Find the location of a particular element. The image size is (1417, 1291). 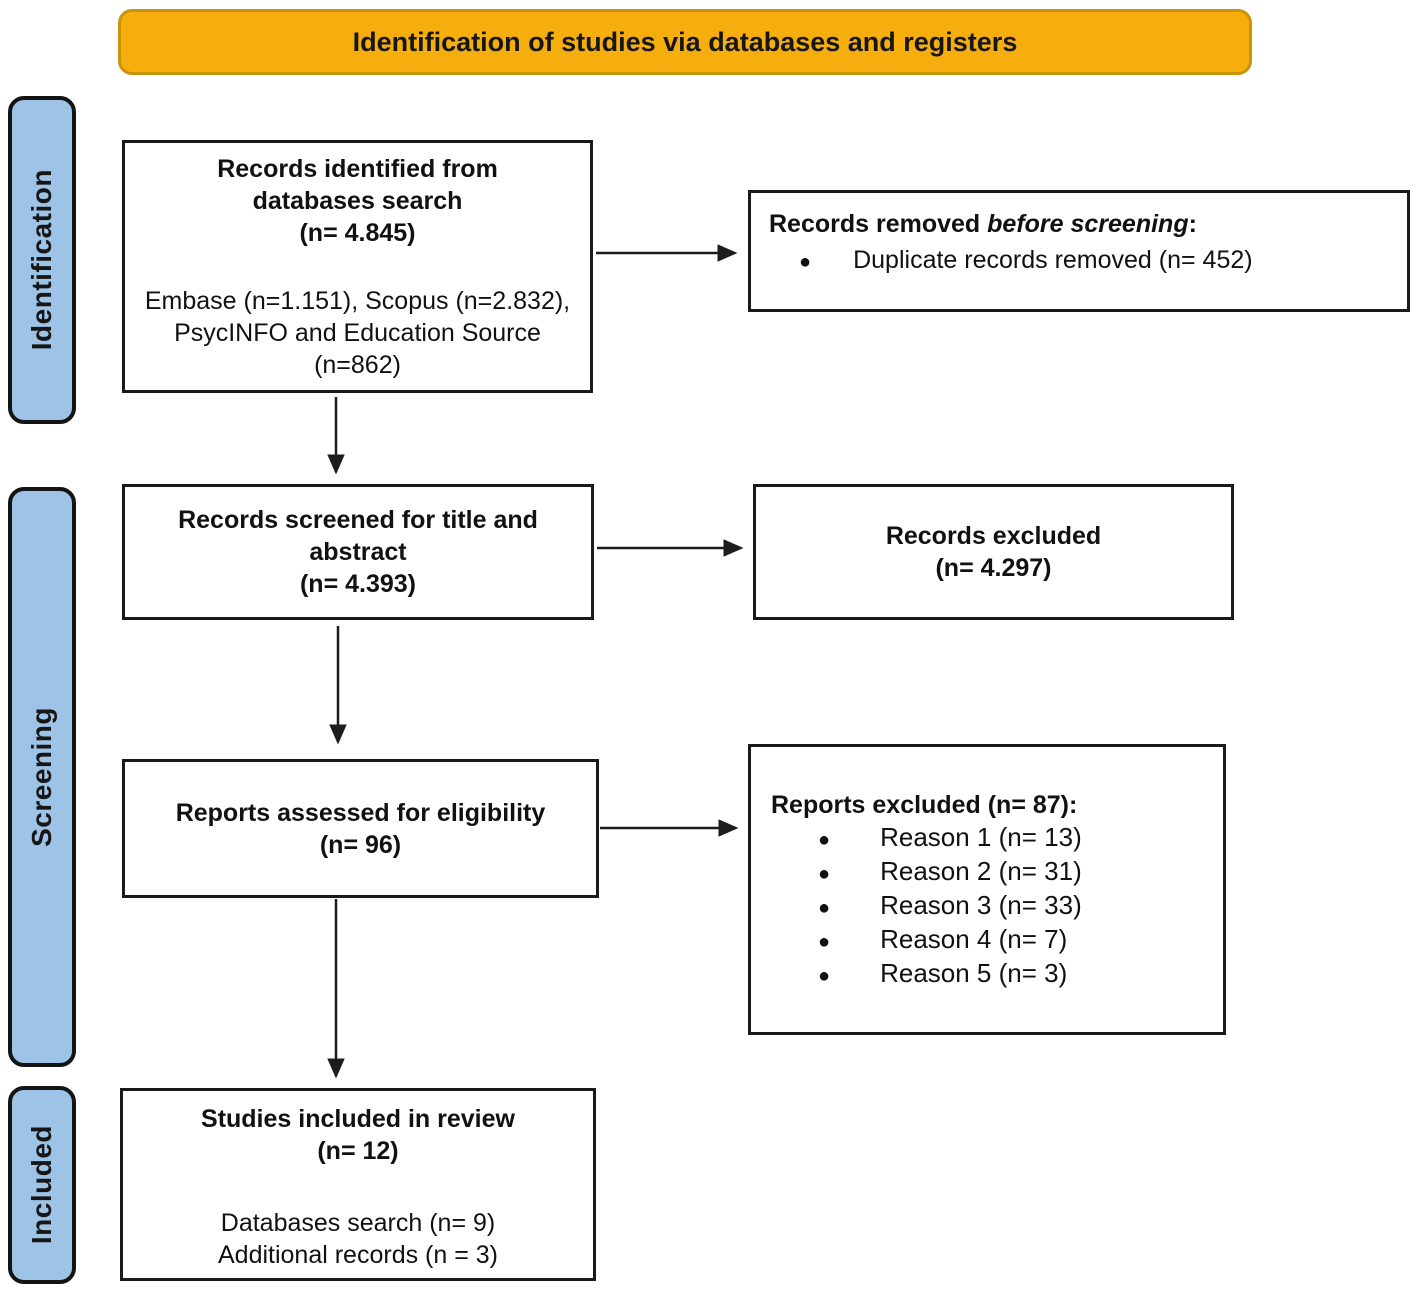

reason-5-text: Reason 5 (n= 3) is located at coordinates (974, 973).